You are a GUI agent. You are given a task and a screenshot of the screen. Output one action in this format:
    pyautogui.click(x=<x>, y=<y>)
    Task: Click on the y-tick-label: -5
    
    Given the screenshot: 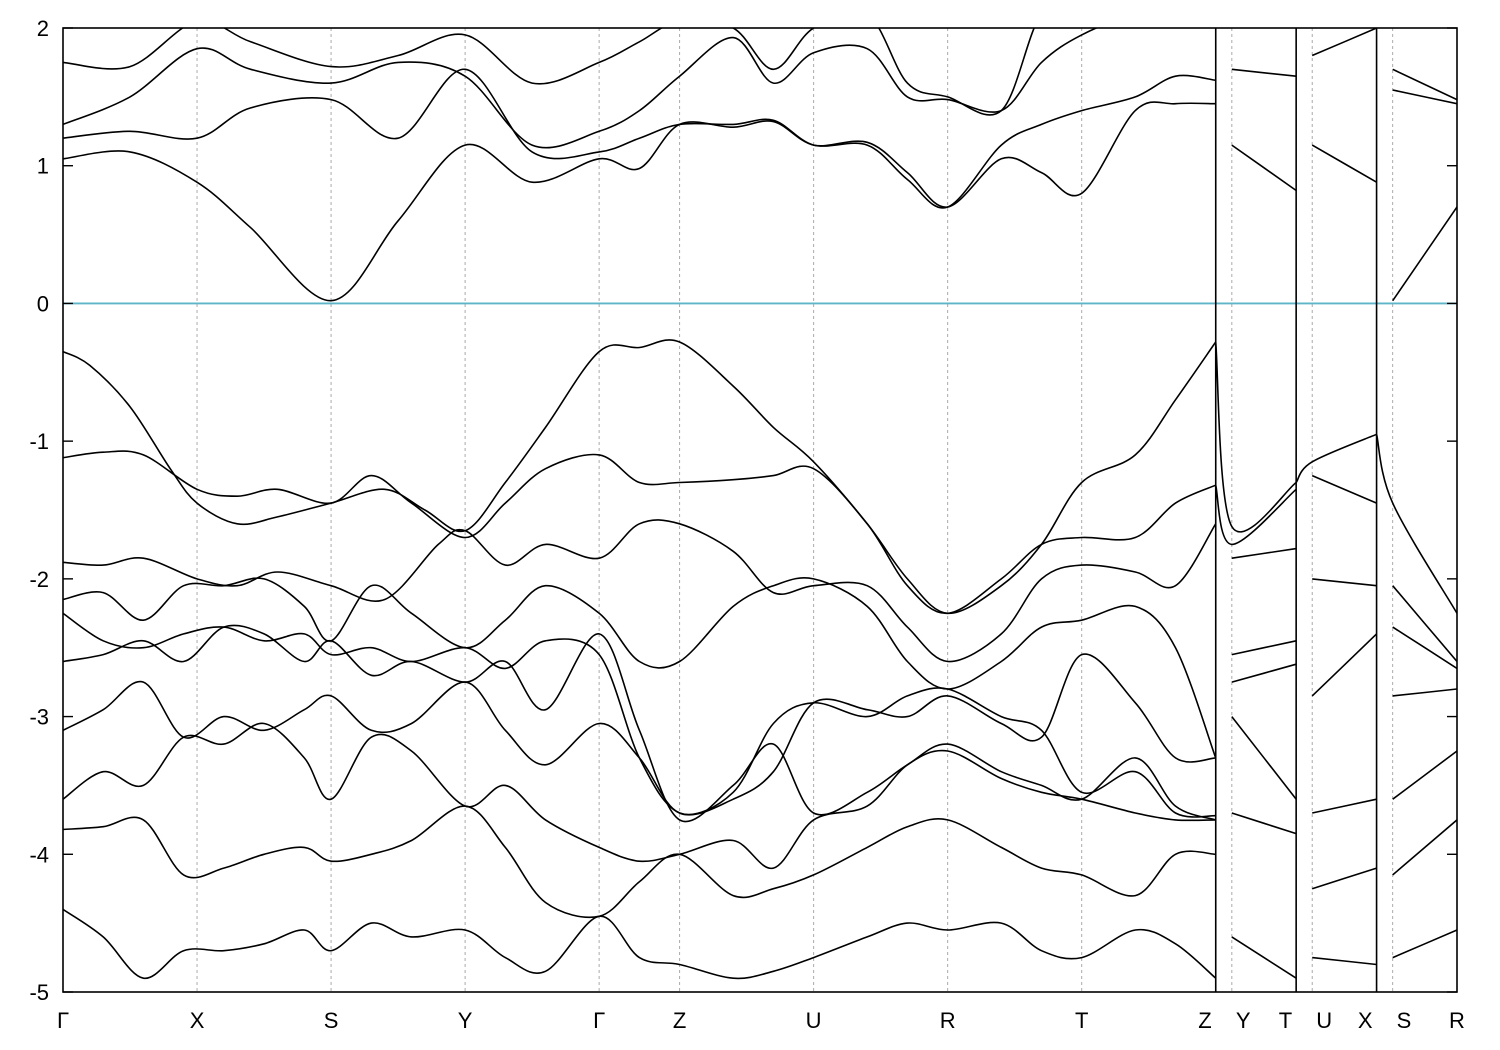 What is the action you would take?
    pyautogui.click(x=39, y=992)
    